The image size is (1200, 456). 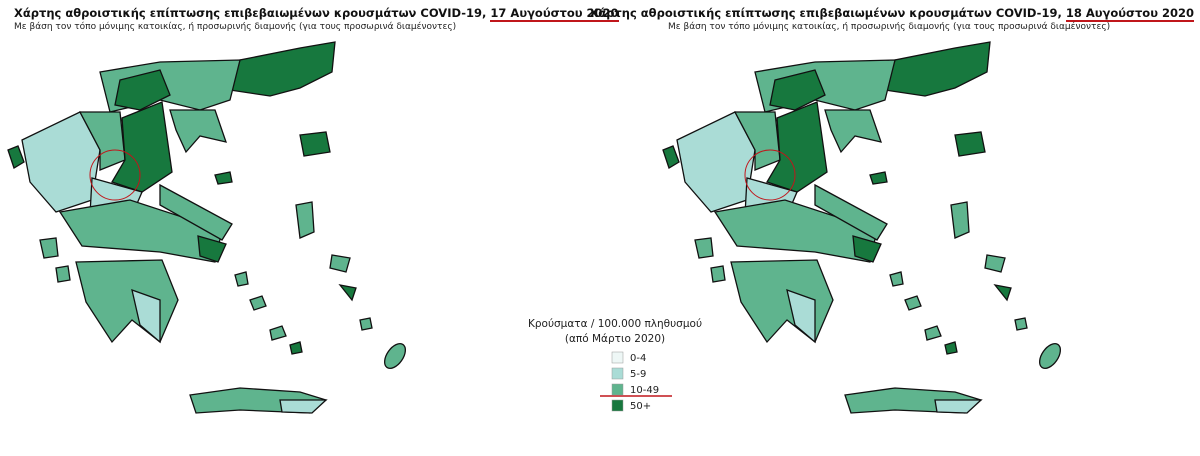 What do you see at coordinates (615, 324) in the screenshot?
I see `legend-title: Κρούσματα / 100.000 πληθυσμού` at bounding box center [615, 324].